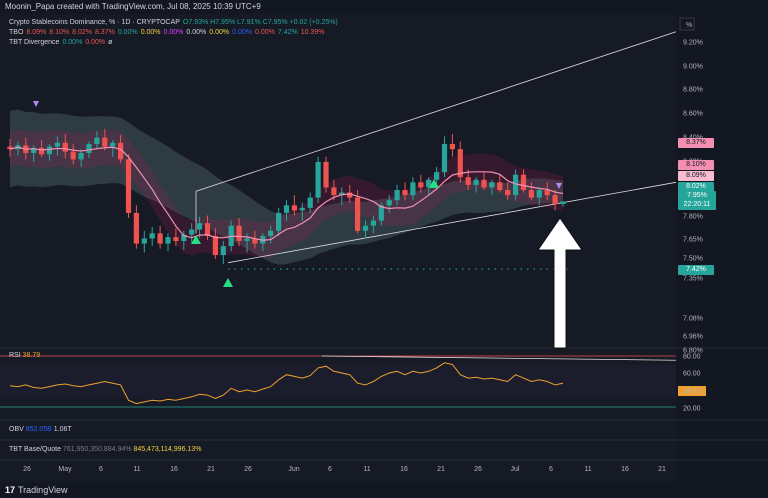 The height and width of the screenshot is (498, 768). I want to click on tbo-value: 8.02%, so click(82, 32).